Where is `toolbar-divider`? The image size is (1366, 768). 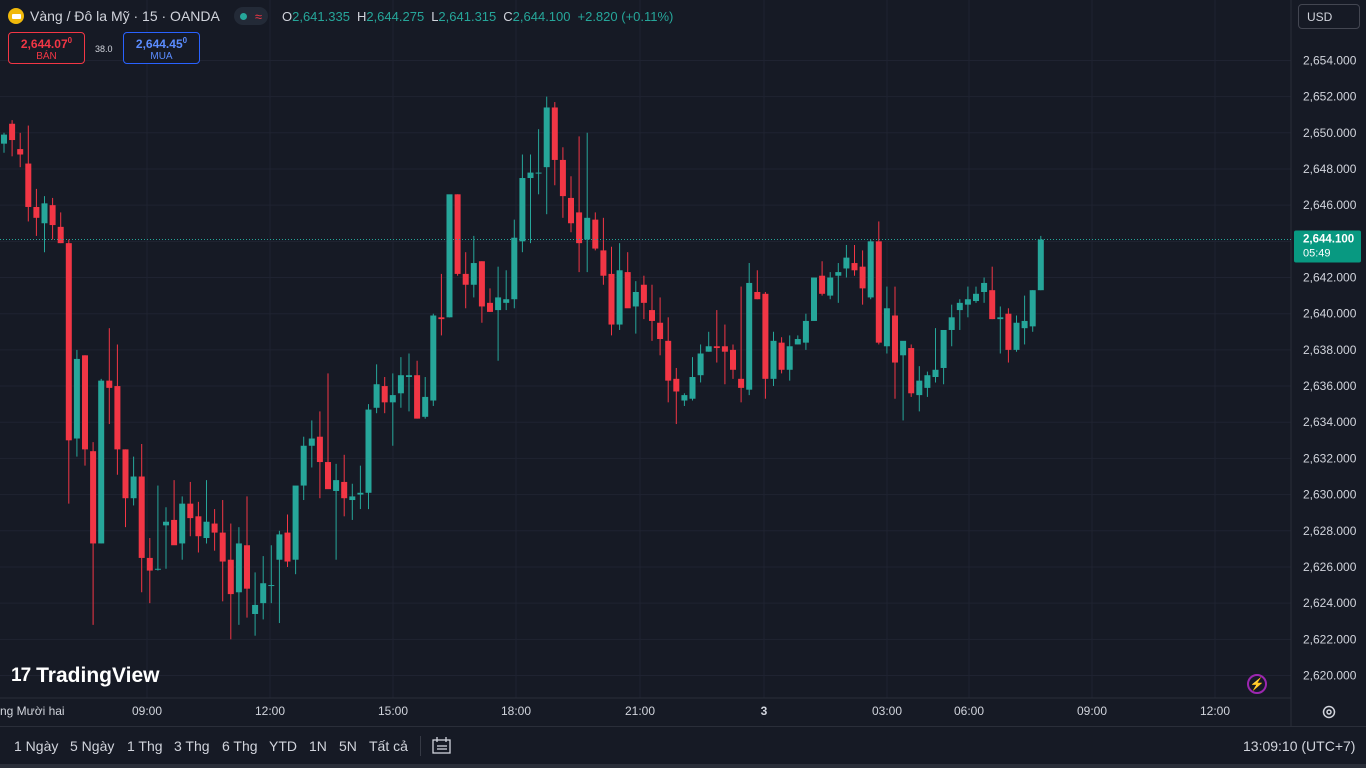 toolbar-divider is located at coordinates (420, 746).